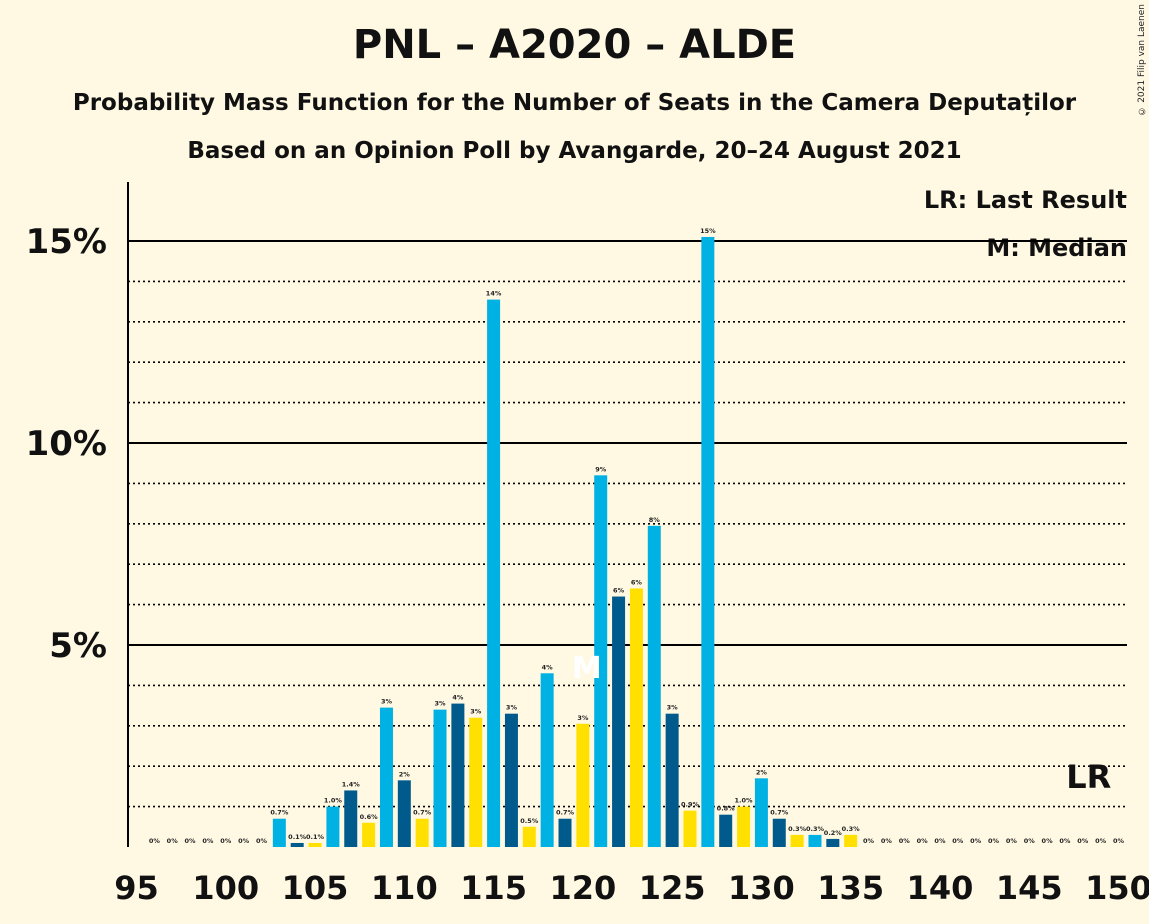  Describe the element at coordinates (494, 294) in the screenshot. I see `bar-value-label: 14%` at that location.